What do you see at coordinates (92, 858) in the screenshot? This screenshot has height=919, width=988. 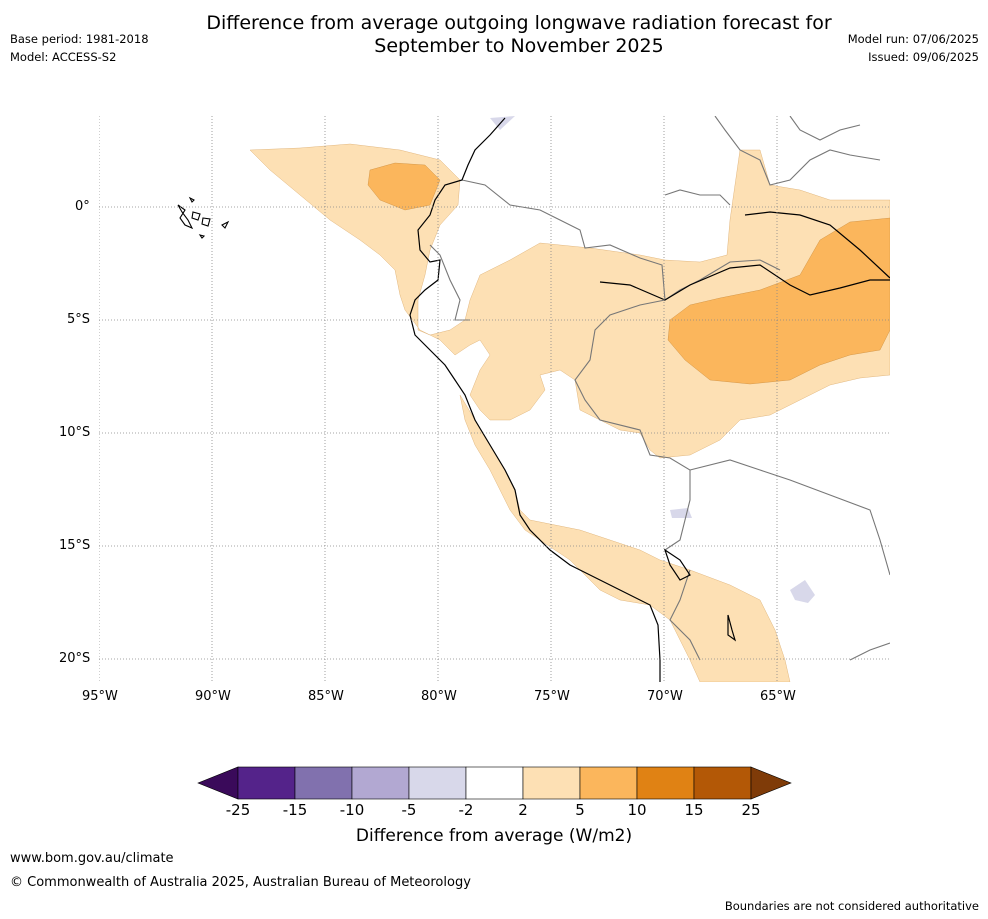 I see `footer-url: www.bom.gov.au/climate` at bounding box center [92, 858].